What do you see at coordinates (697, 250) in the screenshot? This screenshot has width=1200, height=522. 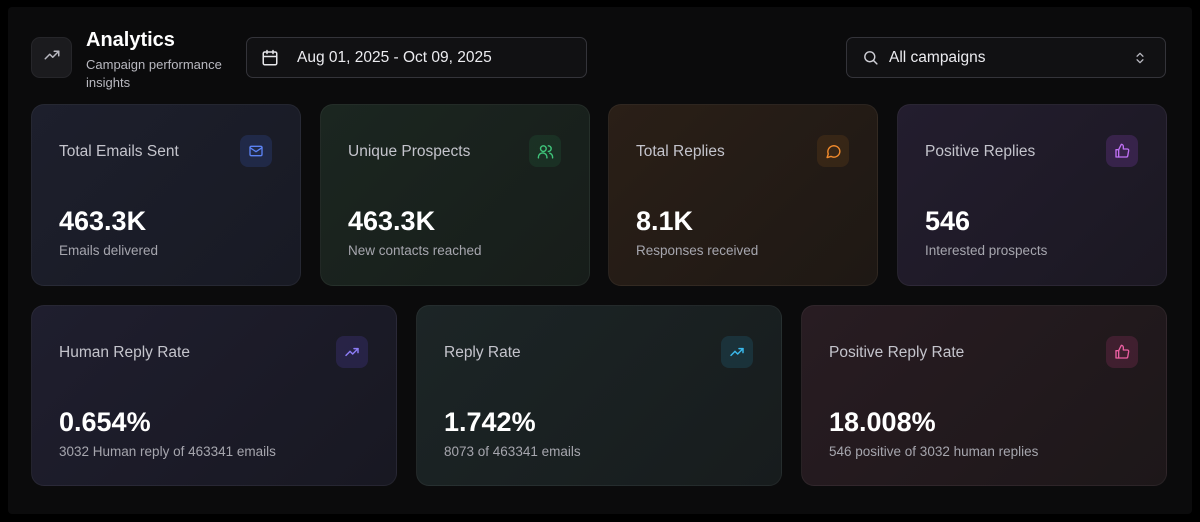 I see `metric-description: Responses received` at bounding box center [697, 250].